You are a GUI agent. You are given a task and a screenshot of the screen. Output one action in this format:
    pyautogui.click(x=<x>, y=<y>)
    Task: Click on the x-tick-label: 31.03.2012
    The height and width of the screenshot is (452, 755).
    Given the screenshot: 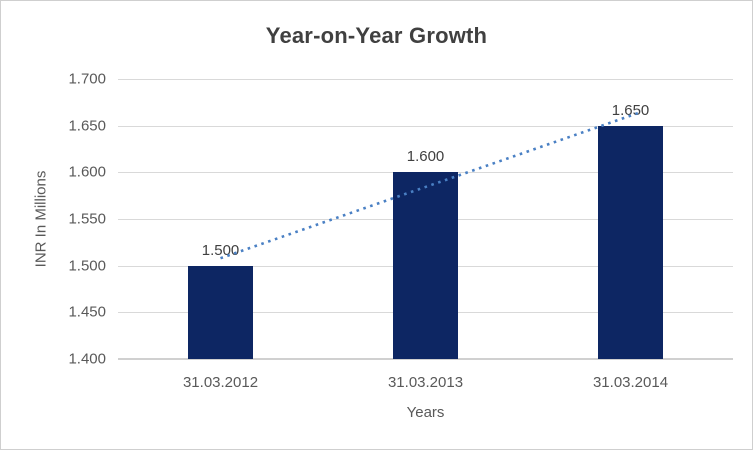 What is the action you would take?
    pyautogui.click(x=220, y=382)
    